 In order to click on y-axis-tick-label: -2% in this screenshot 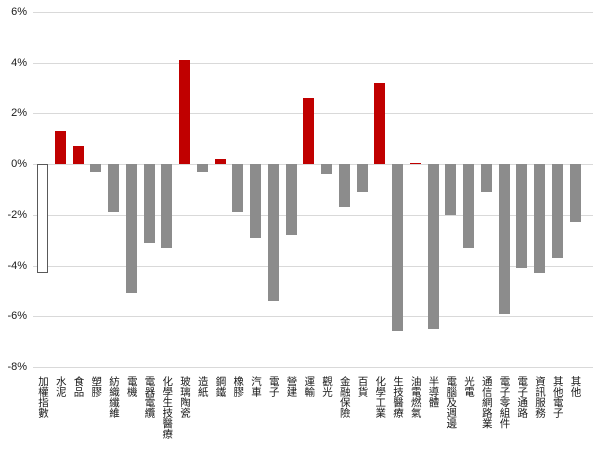, I will do `click(17, 214)`.